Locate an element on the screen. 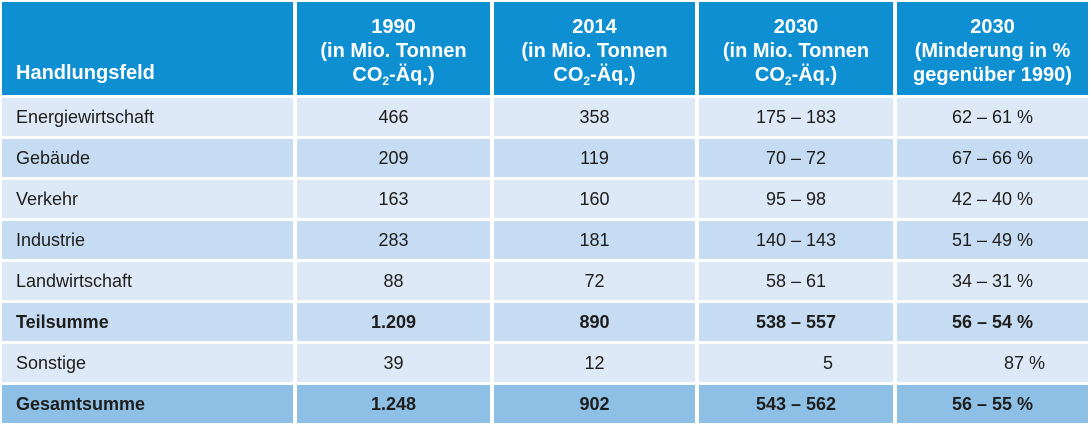 The image size is (1091, 433). row-verkehr-1990: 163 is located at coordinates (393, 199).